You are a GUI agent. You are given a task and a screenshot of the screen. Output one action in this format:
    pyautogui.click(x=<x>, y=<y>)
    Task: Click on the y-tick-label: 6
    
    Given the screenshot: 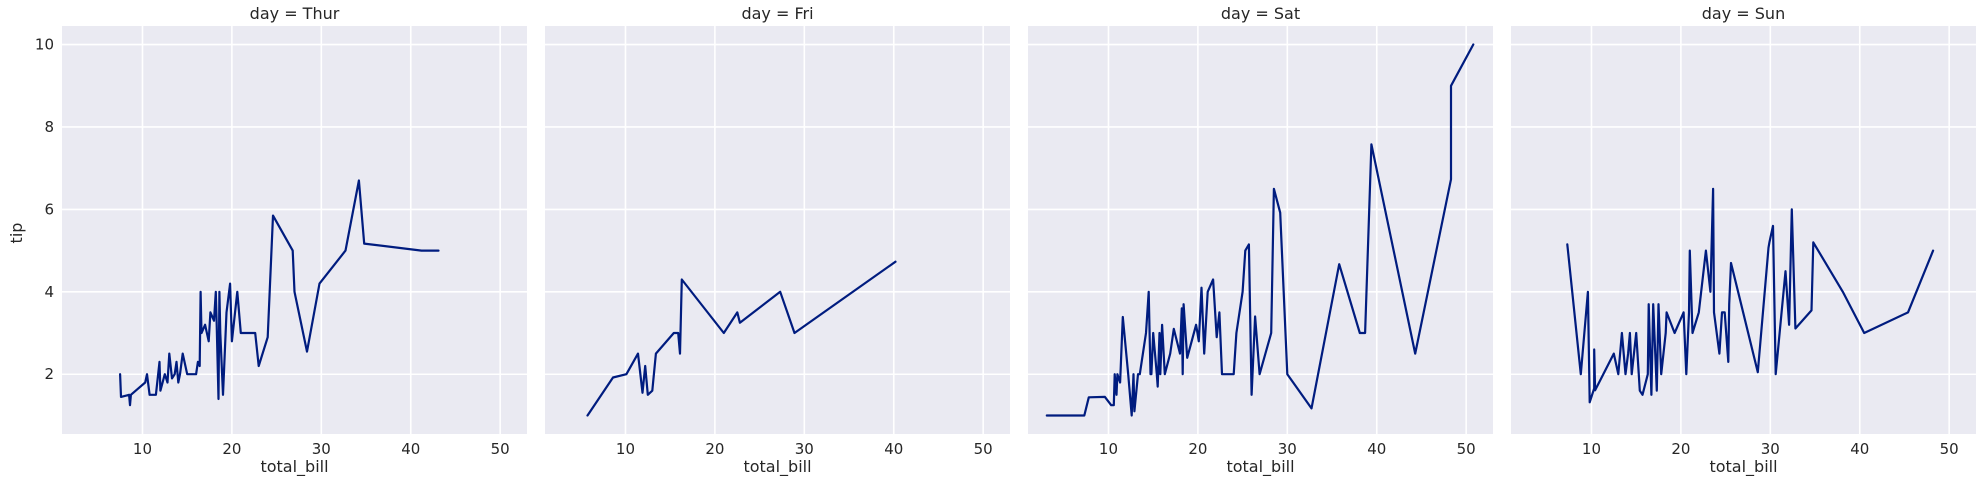 What is the action you would take?
    pyautogui.click(x=49, y=209)
    